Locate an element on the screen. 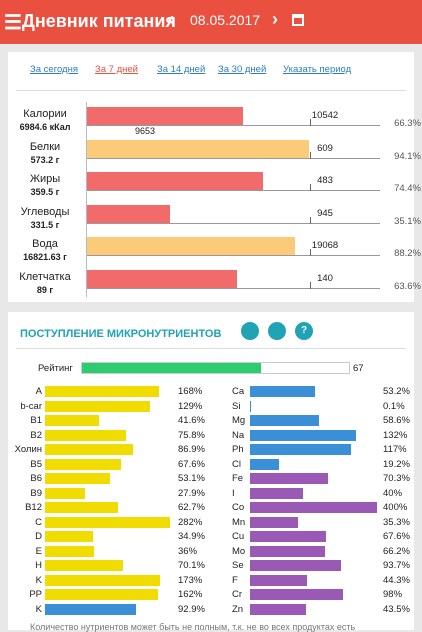 The height and width of the screenshot is (632, 422). nutrient-name: K is located at coordinates (22, 580).